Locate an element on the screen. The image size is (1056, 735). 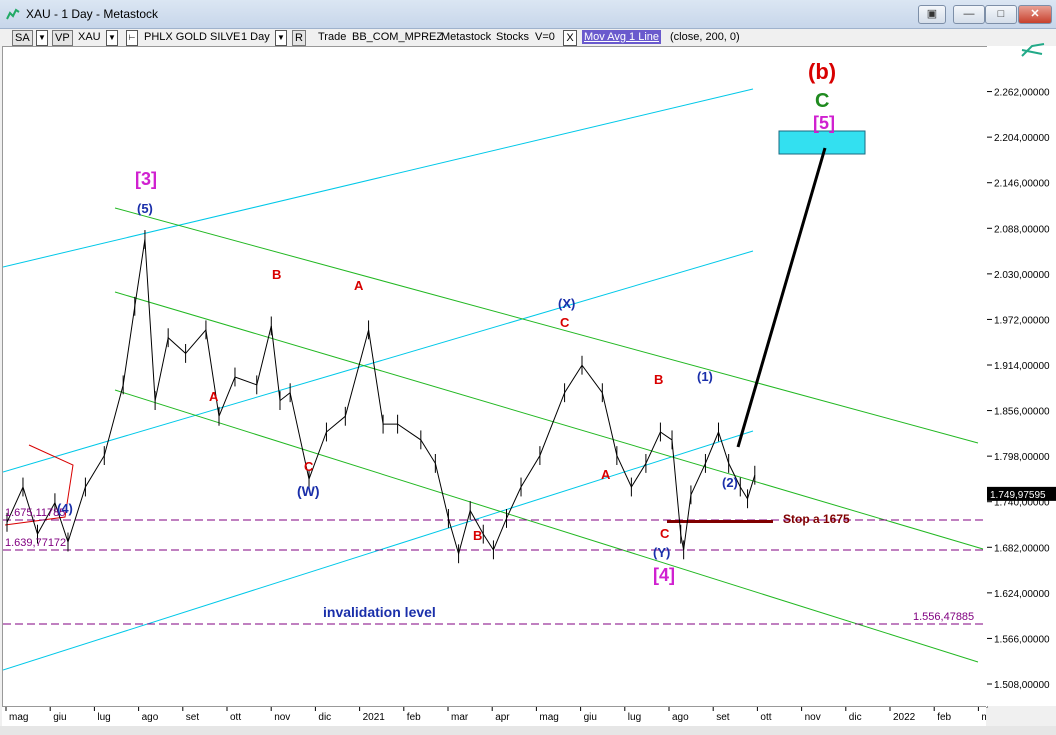
symbol-dropdown-icon: ▼ is located at coordinates (112, 38).